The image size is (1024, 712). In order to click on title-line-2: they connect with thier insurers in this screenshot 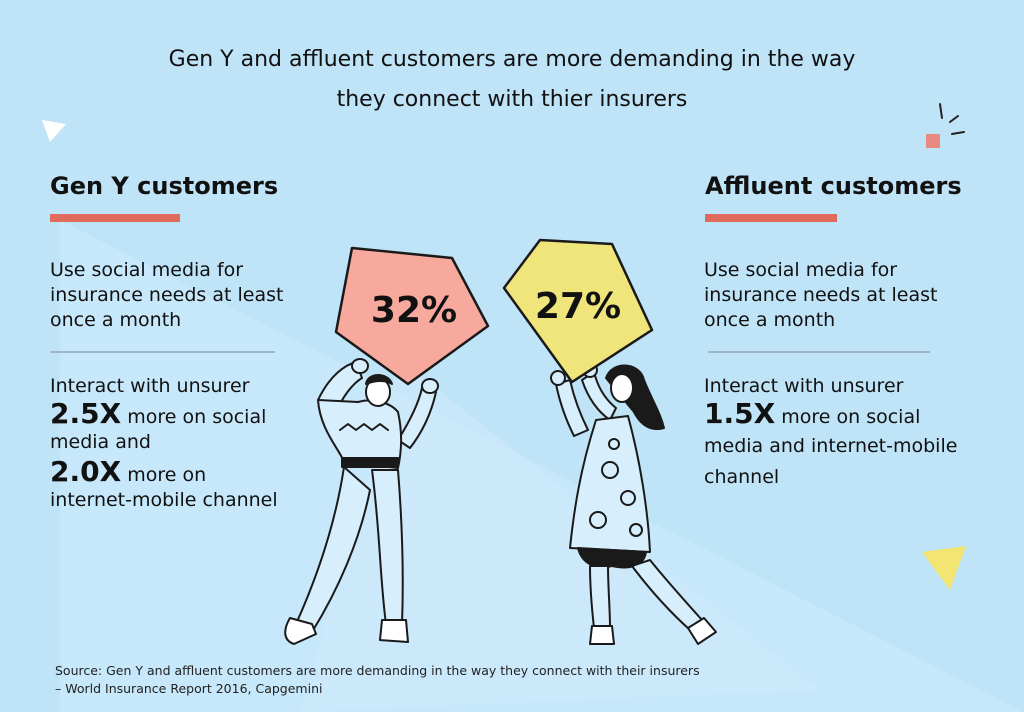, I will do `click(512, 99)`.